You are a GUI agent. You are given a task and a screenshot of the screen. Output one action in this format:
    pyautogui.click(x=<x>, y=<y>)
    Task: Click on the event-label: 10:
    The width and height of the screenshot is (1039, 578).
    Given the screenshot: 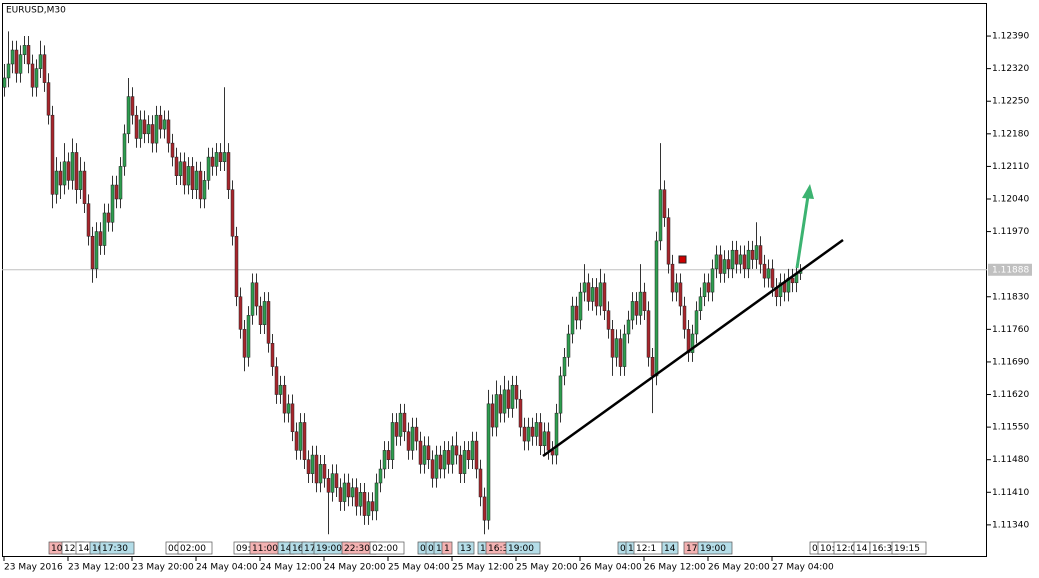 What is the action you would take?
    pyautogui.click(x=58, y=549)
    